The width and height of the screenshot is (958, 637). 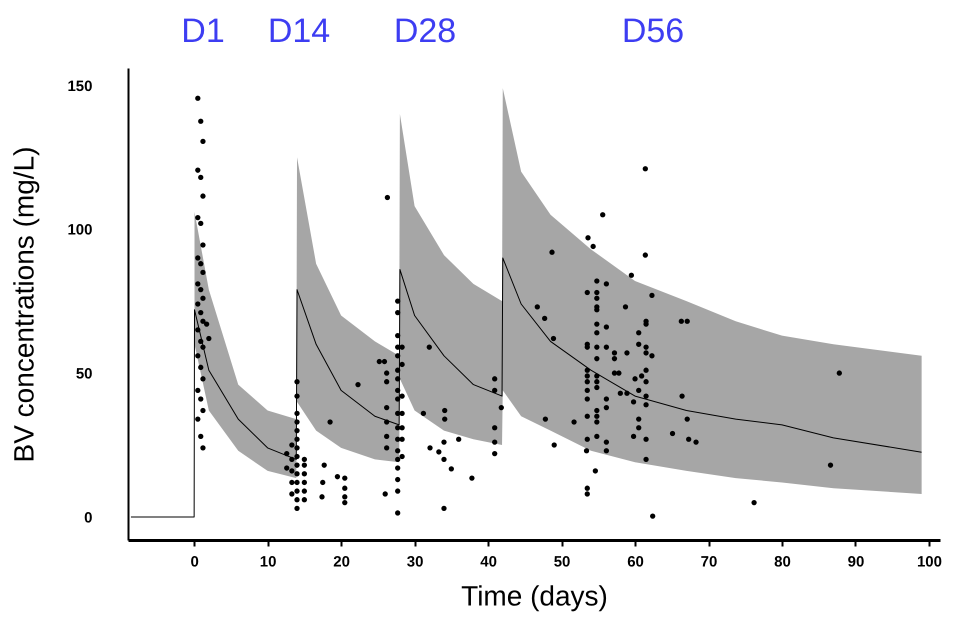 I want to click on y-tick-label: 150, so click(x=79, y=86).